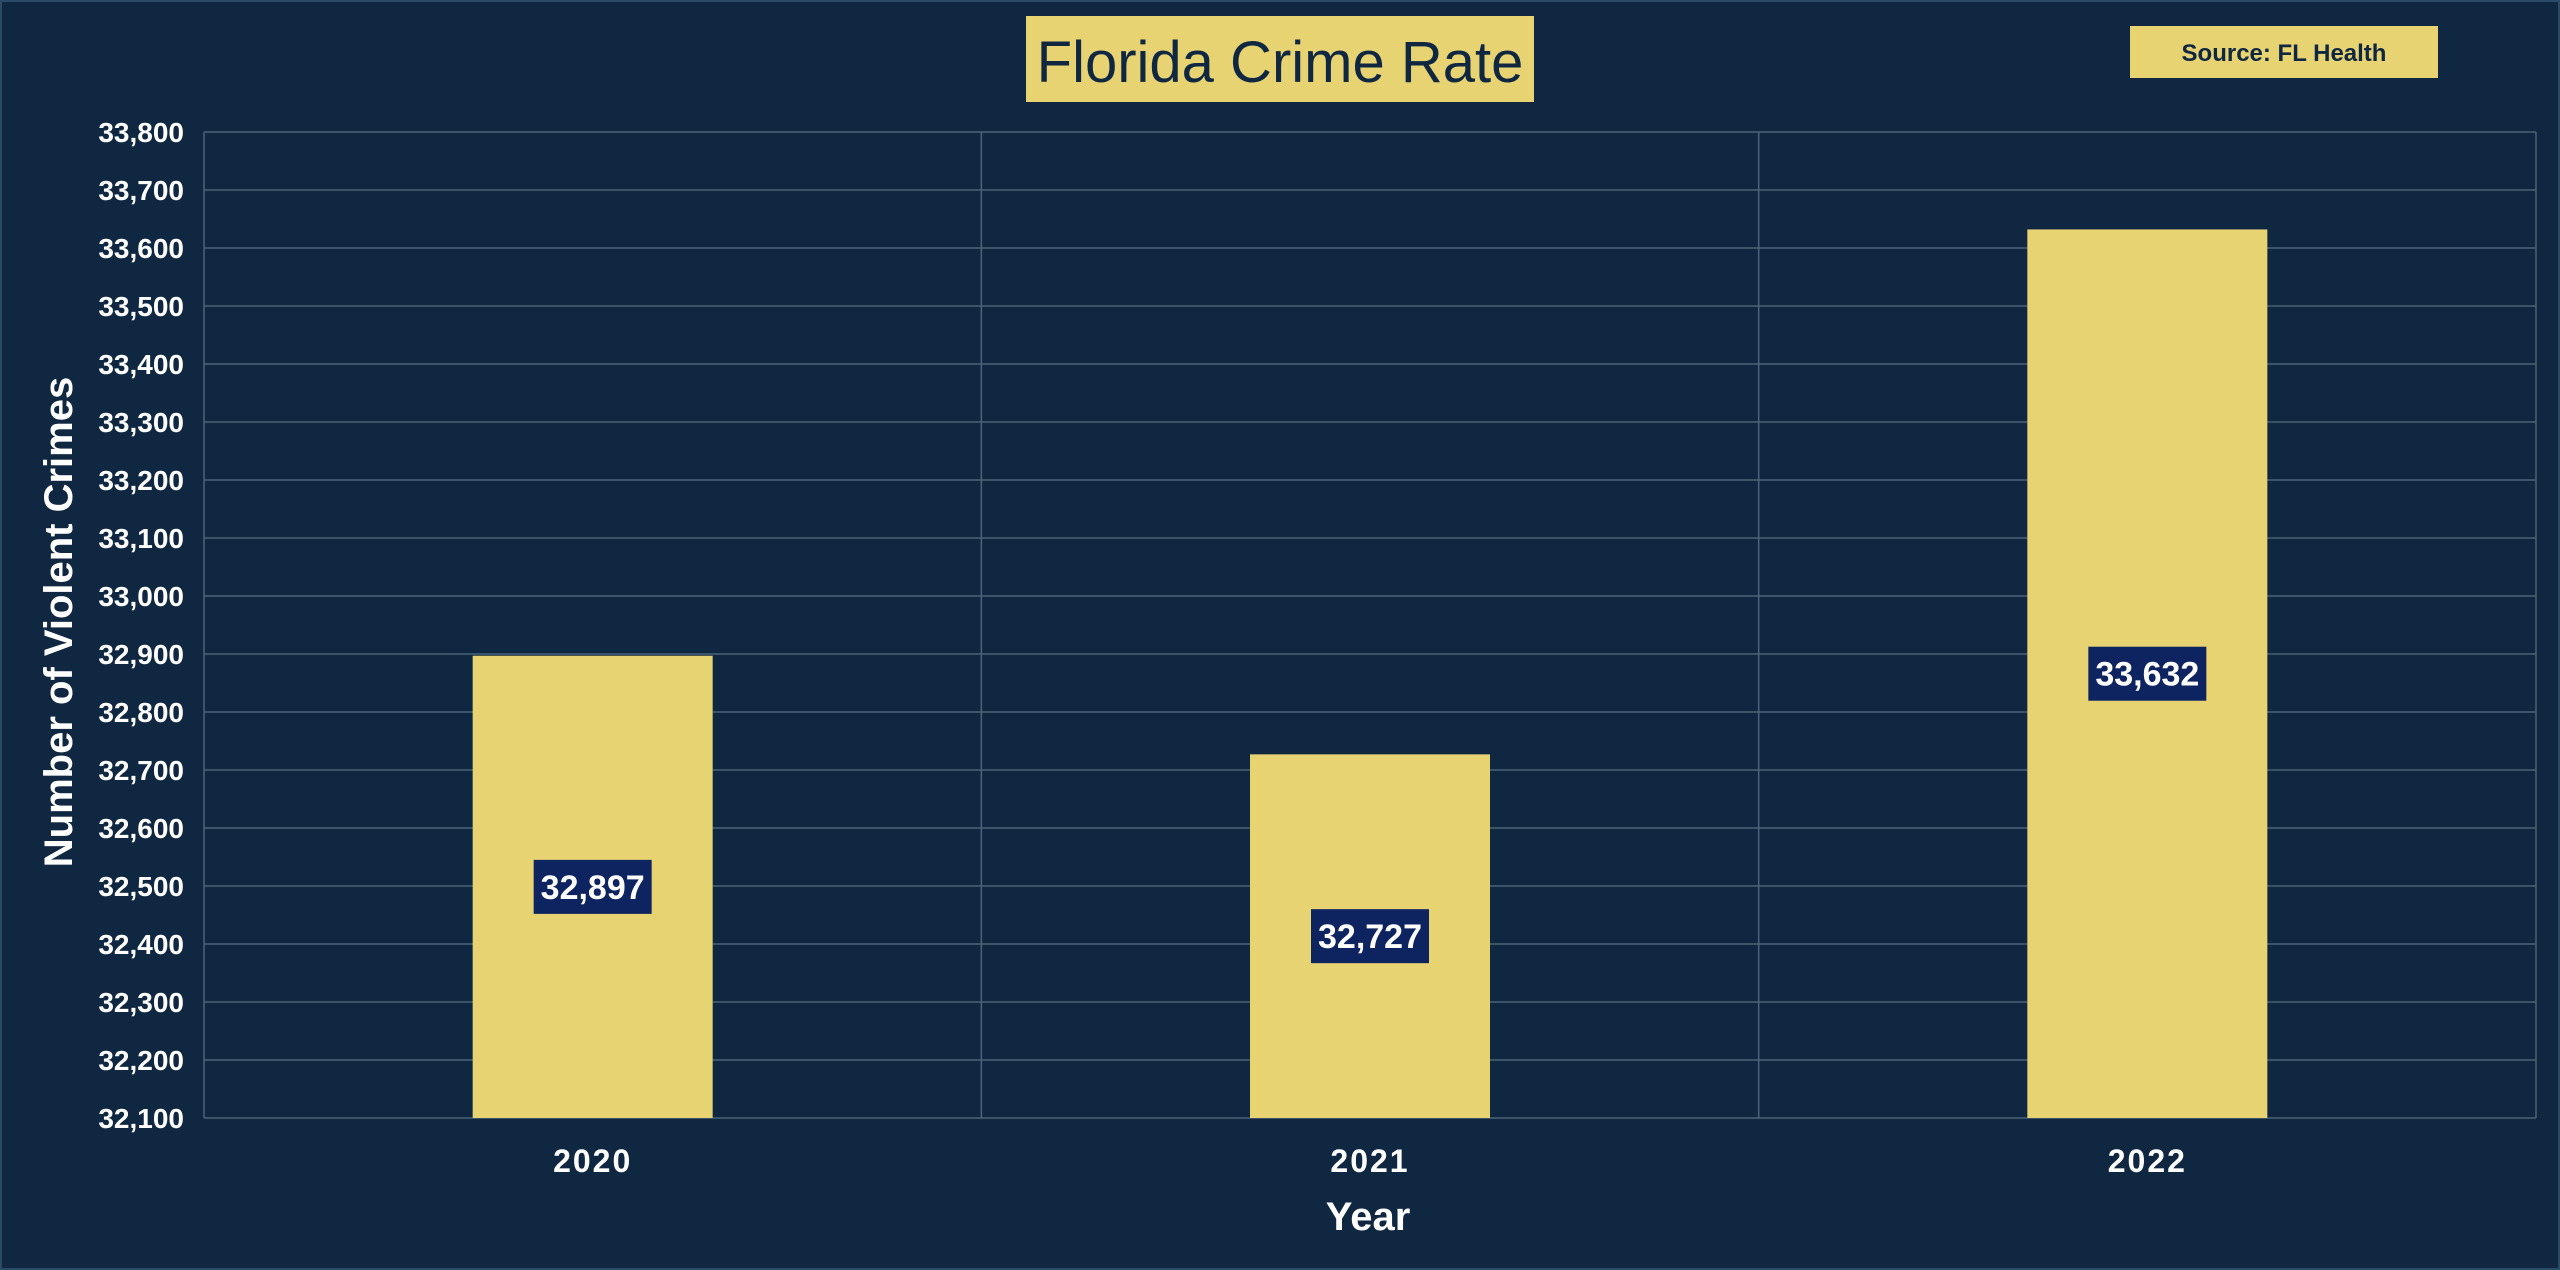 This screenshot has width=2560, height=1270. I want to click on chart-title: Florida Crime Rate, so click(1280, 62).